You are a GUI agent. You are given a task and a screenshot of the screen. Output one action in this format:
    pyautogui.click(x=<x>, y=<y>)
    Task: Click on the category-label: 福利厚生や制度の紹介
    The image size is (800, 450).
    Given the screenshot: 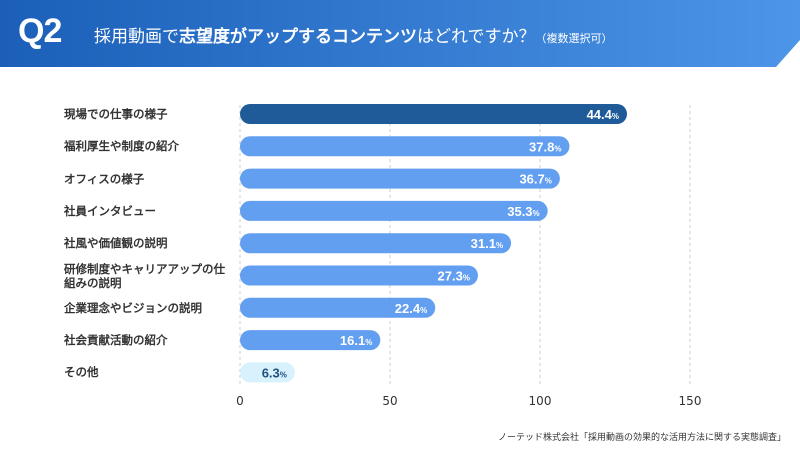 What is the action you would take?
    pyautogui.click(x=121, y=146)
    